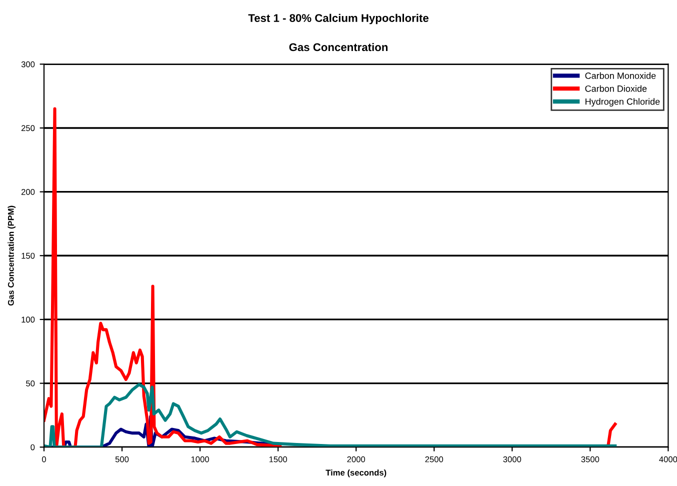 The width and height of the screenshot is (677, 486). What do you see at coordinates (356, 459) in the screenshot?
I see `x-tick-label: 2000` at bounding box center [356, 459].